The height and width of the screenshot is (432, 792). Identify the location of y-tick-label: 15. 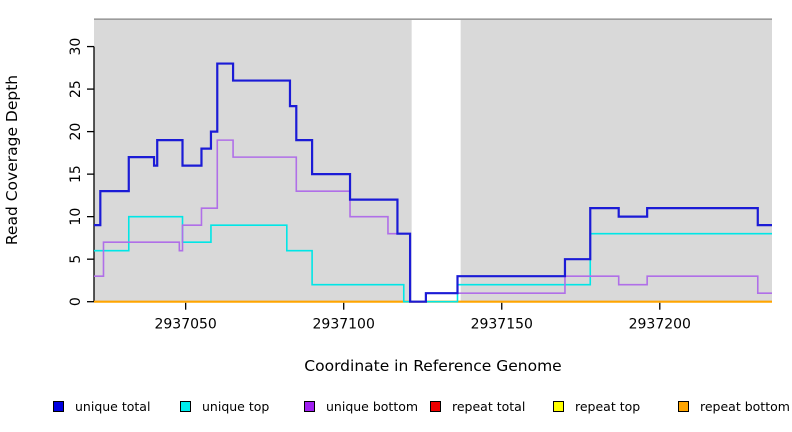
(76, 174).